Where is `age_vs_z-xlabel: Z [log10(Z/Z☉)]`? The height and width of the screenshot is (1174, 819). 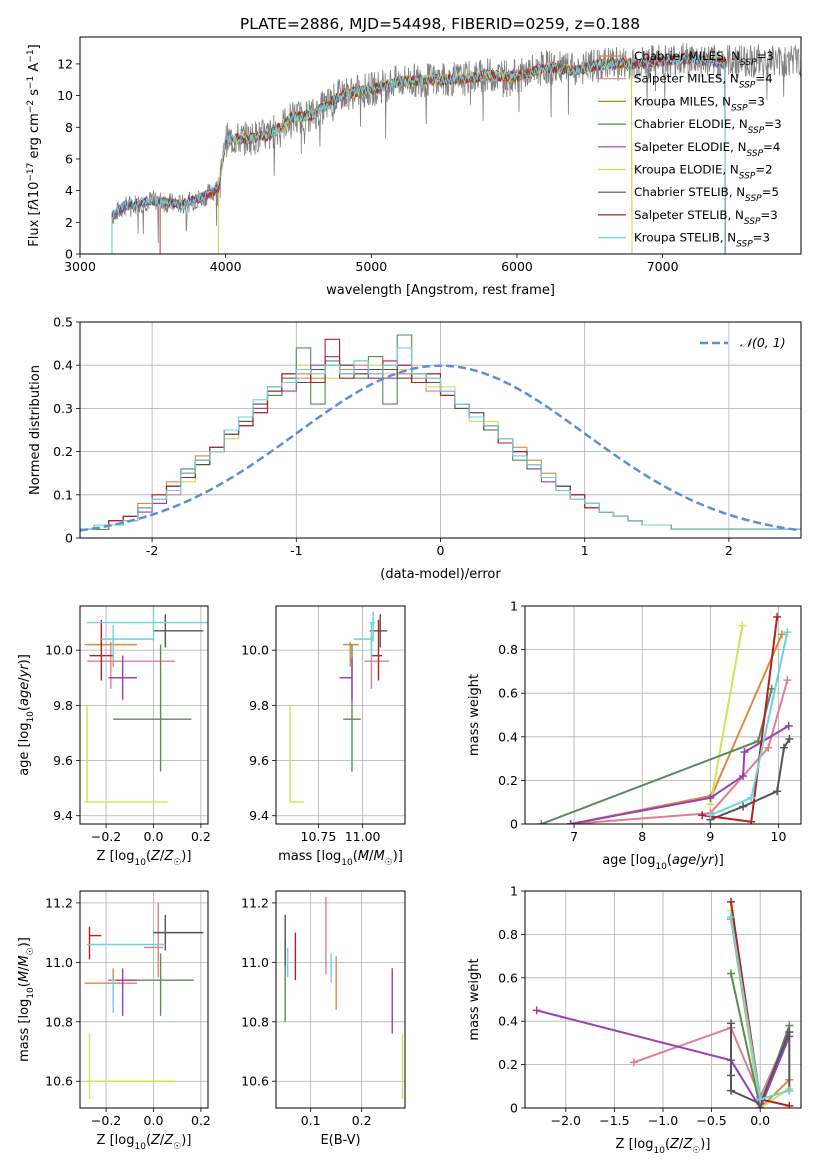 age_vs_z-xlabel: Z [log10(Z/Z☉)] is located at coordinates (144, 858).